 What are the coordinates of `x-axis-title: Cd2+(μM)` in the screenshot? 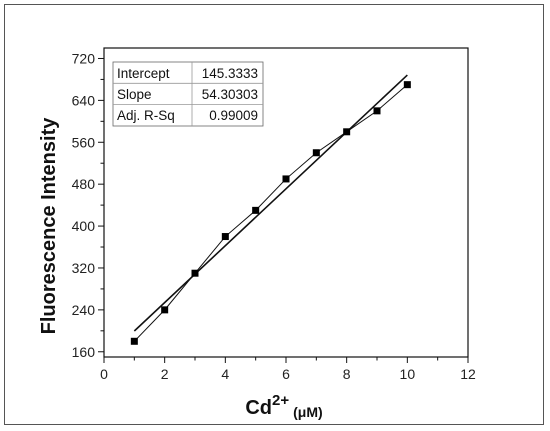 It's located at (283, 406).